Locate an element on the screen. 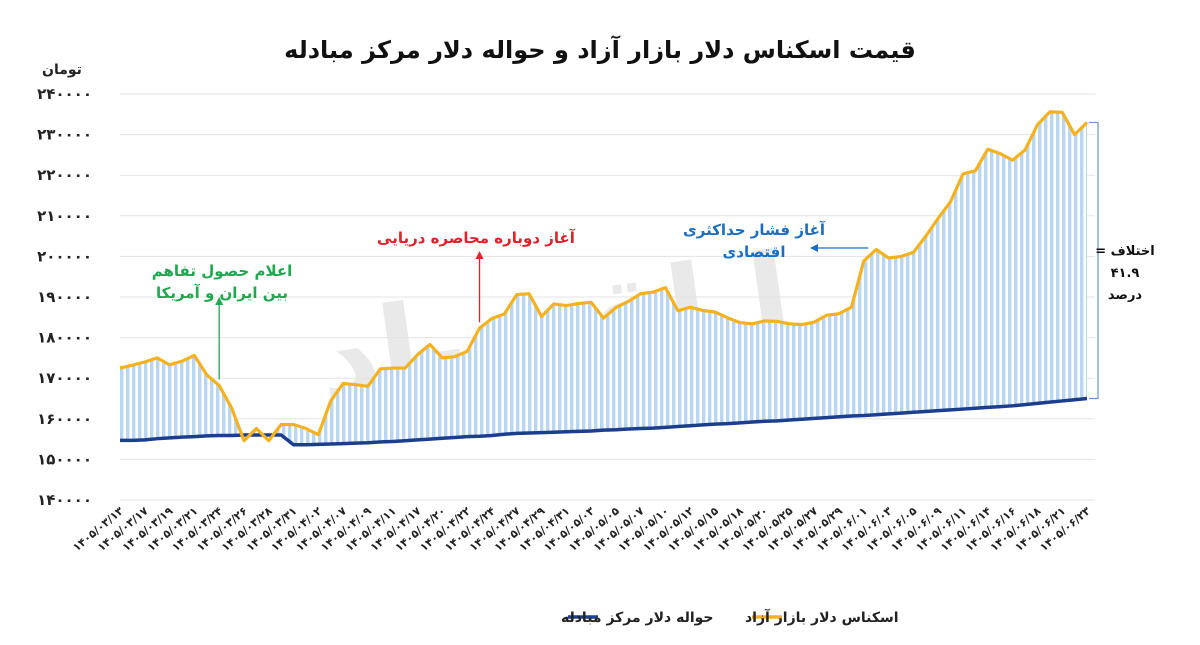 The width and height of the screenshot is (1200, 645). y-tick-label: ۲۴۰۰۰۰ is located at coordinates (64, 94).